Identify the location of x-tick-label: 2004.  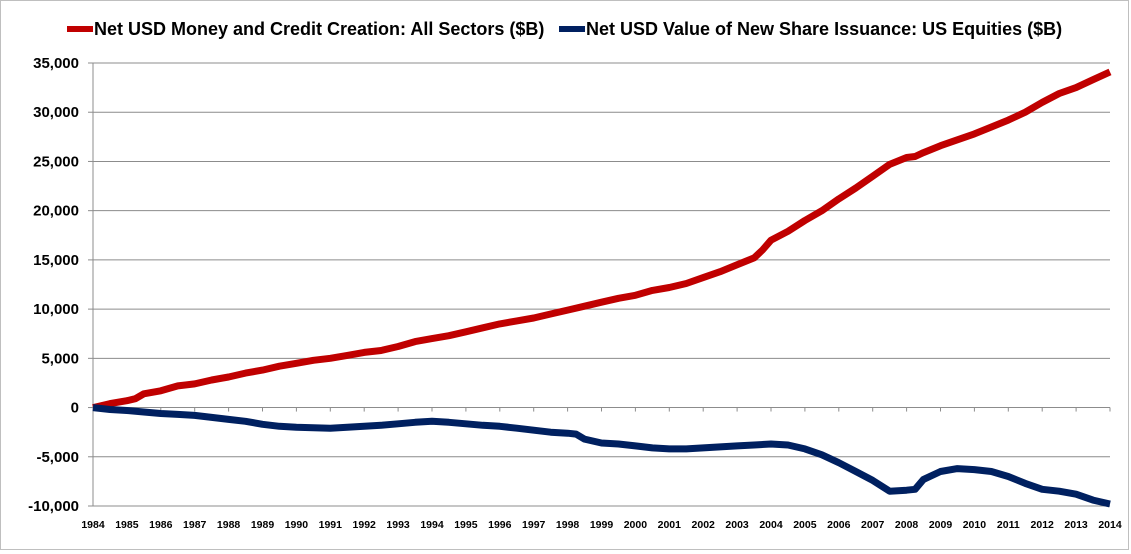
(771, 525).